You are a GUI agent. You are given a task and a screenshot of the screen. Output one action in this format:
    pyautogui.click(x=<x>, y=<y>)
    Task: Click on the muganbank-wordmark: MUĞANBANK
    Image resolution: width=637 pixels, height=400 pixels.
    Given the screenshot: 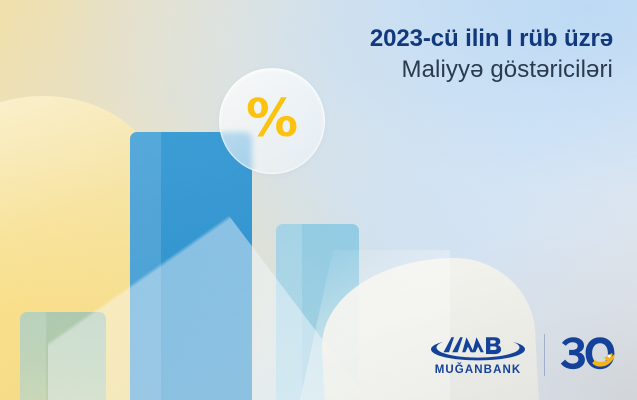 What is the action you would take?
    pyautogui.click(x=478, y=370)
    